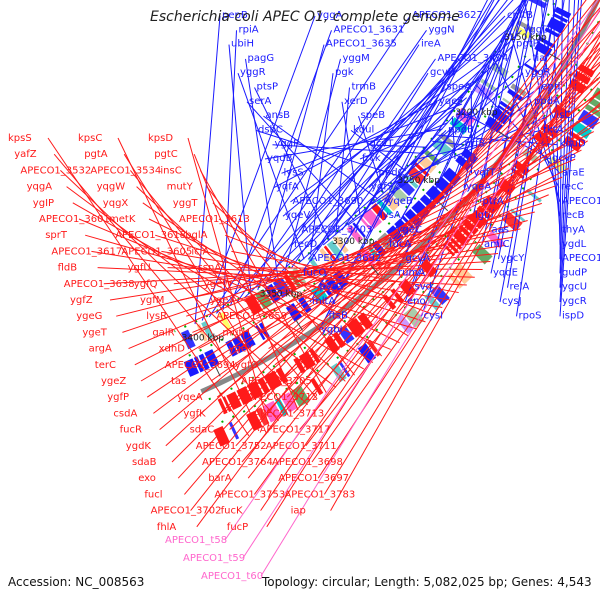 Image resolution: width=600 pixels, height=600 pixels. Describe the element at coordinates (581, 258) in the screenshot. I see `gene-label: APECO1_3693` at that location.